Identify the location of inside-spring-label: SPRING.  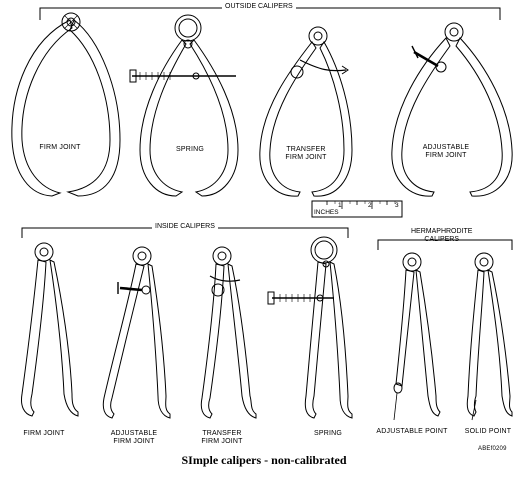
(328, 433).